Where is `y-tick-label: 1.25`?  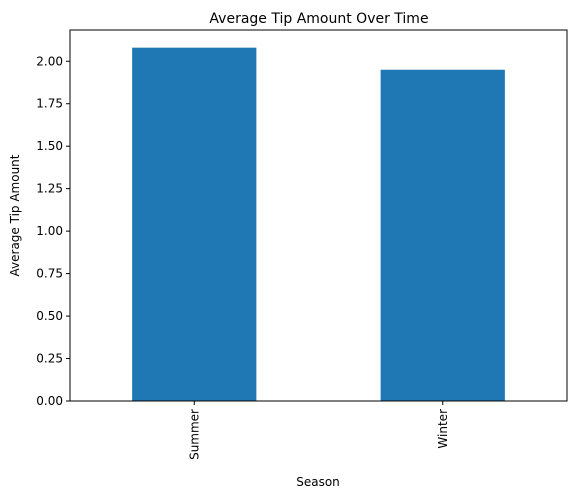 y-tick-label: 1.25 is located at coordinates (49, 189).